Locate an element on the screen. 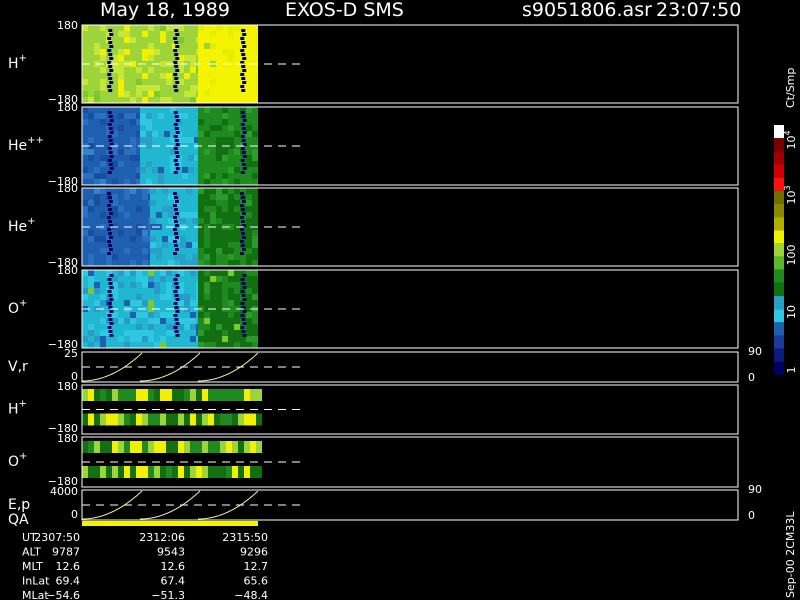 This screenshot has height=600, width=800. y-top-label: 180 is located at coordinates (67, 270).